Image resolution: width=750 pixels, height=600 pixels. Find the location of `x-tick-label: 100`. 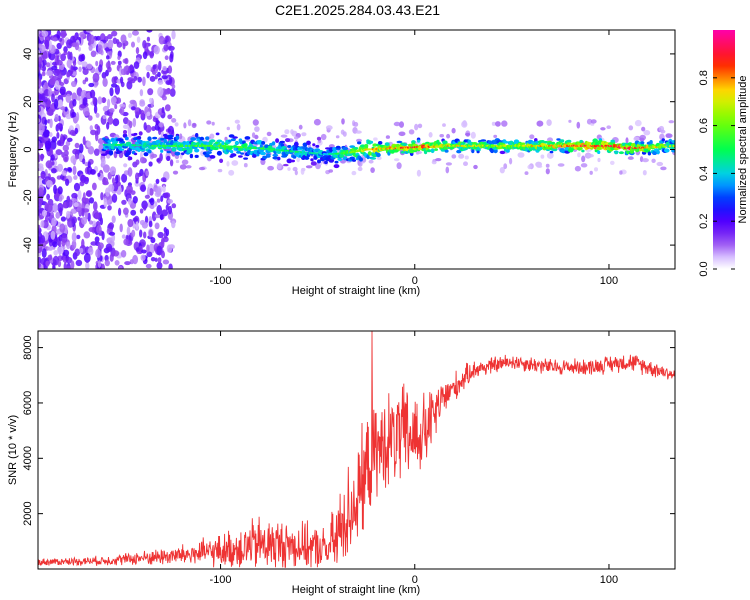

x-tick-label: 100 is located at coordinates (609, 580).